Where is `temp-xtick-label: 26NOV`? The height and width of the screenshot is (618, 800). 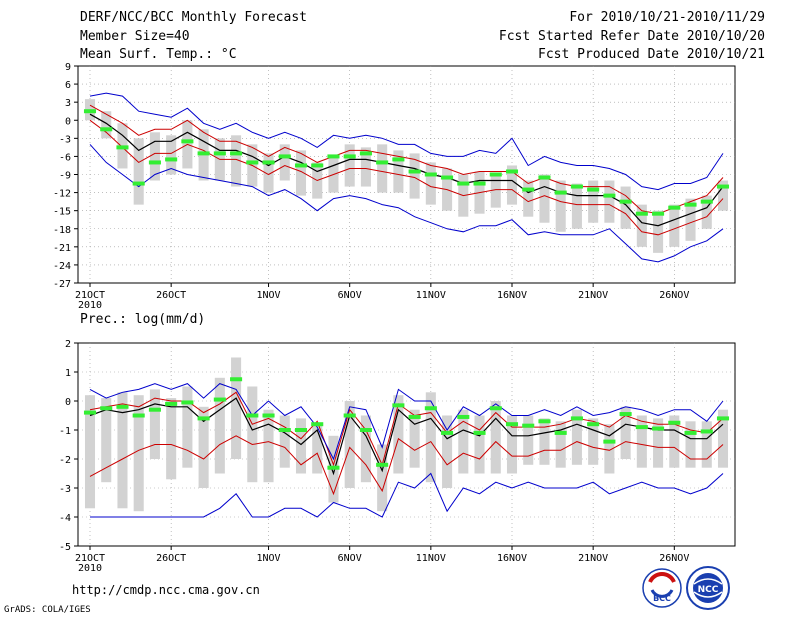 temp-xtick-label: 26NOV is located at coordinates (674, 295).